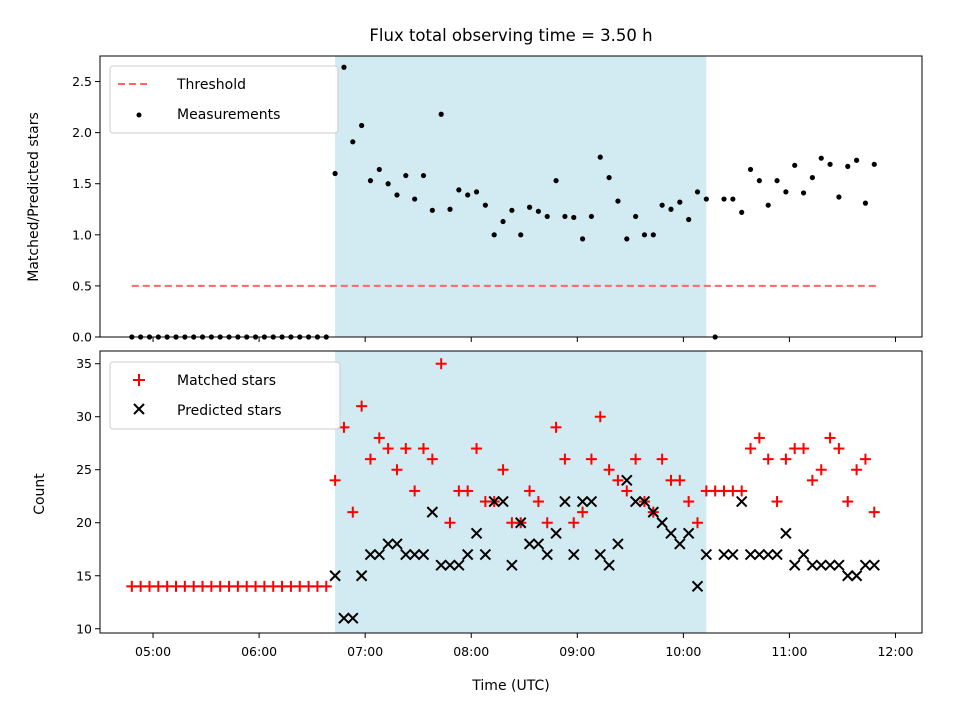 The width and height of the screenshot is (960, 720). What do you see at coordinates (259, 651) in the screenshot?
I see `x-tick-label: 06:00` at bounding box center [259, 651].